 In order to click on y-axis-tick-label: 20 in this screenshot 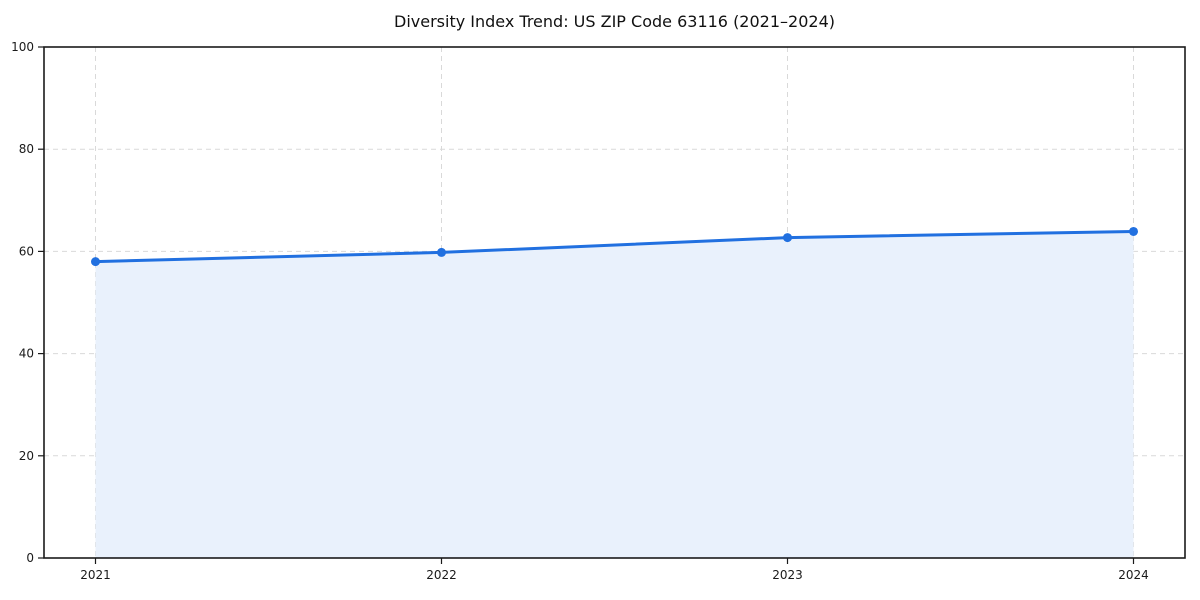, I will do `click(26, 456)`.